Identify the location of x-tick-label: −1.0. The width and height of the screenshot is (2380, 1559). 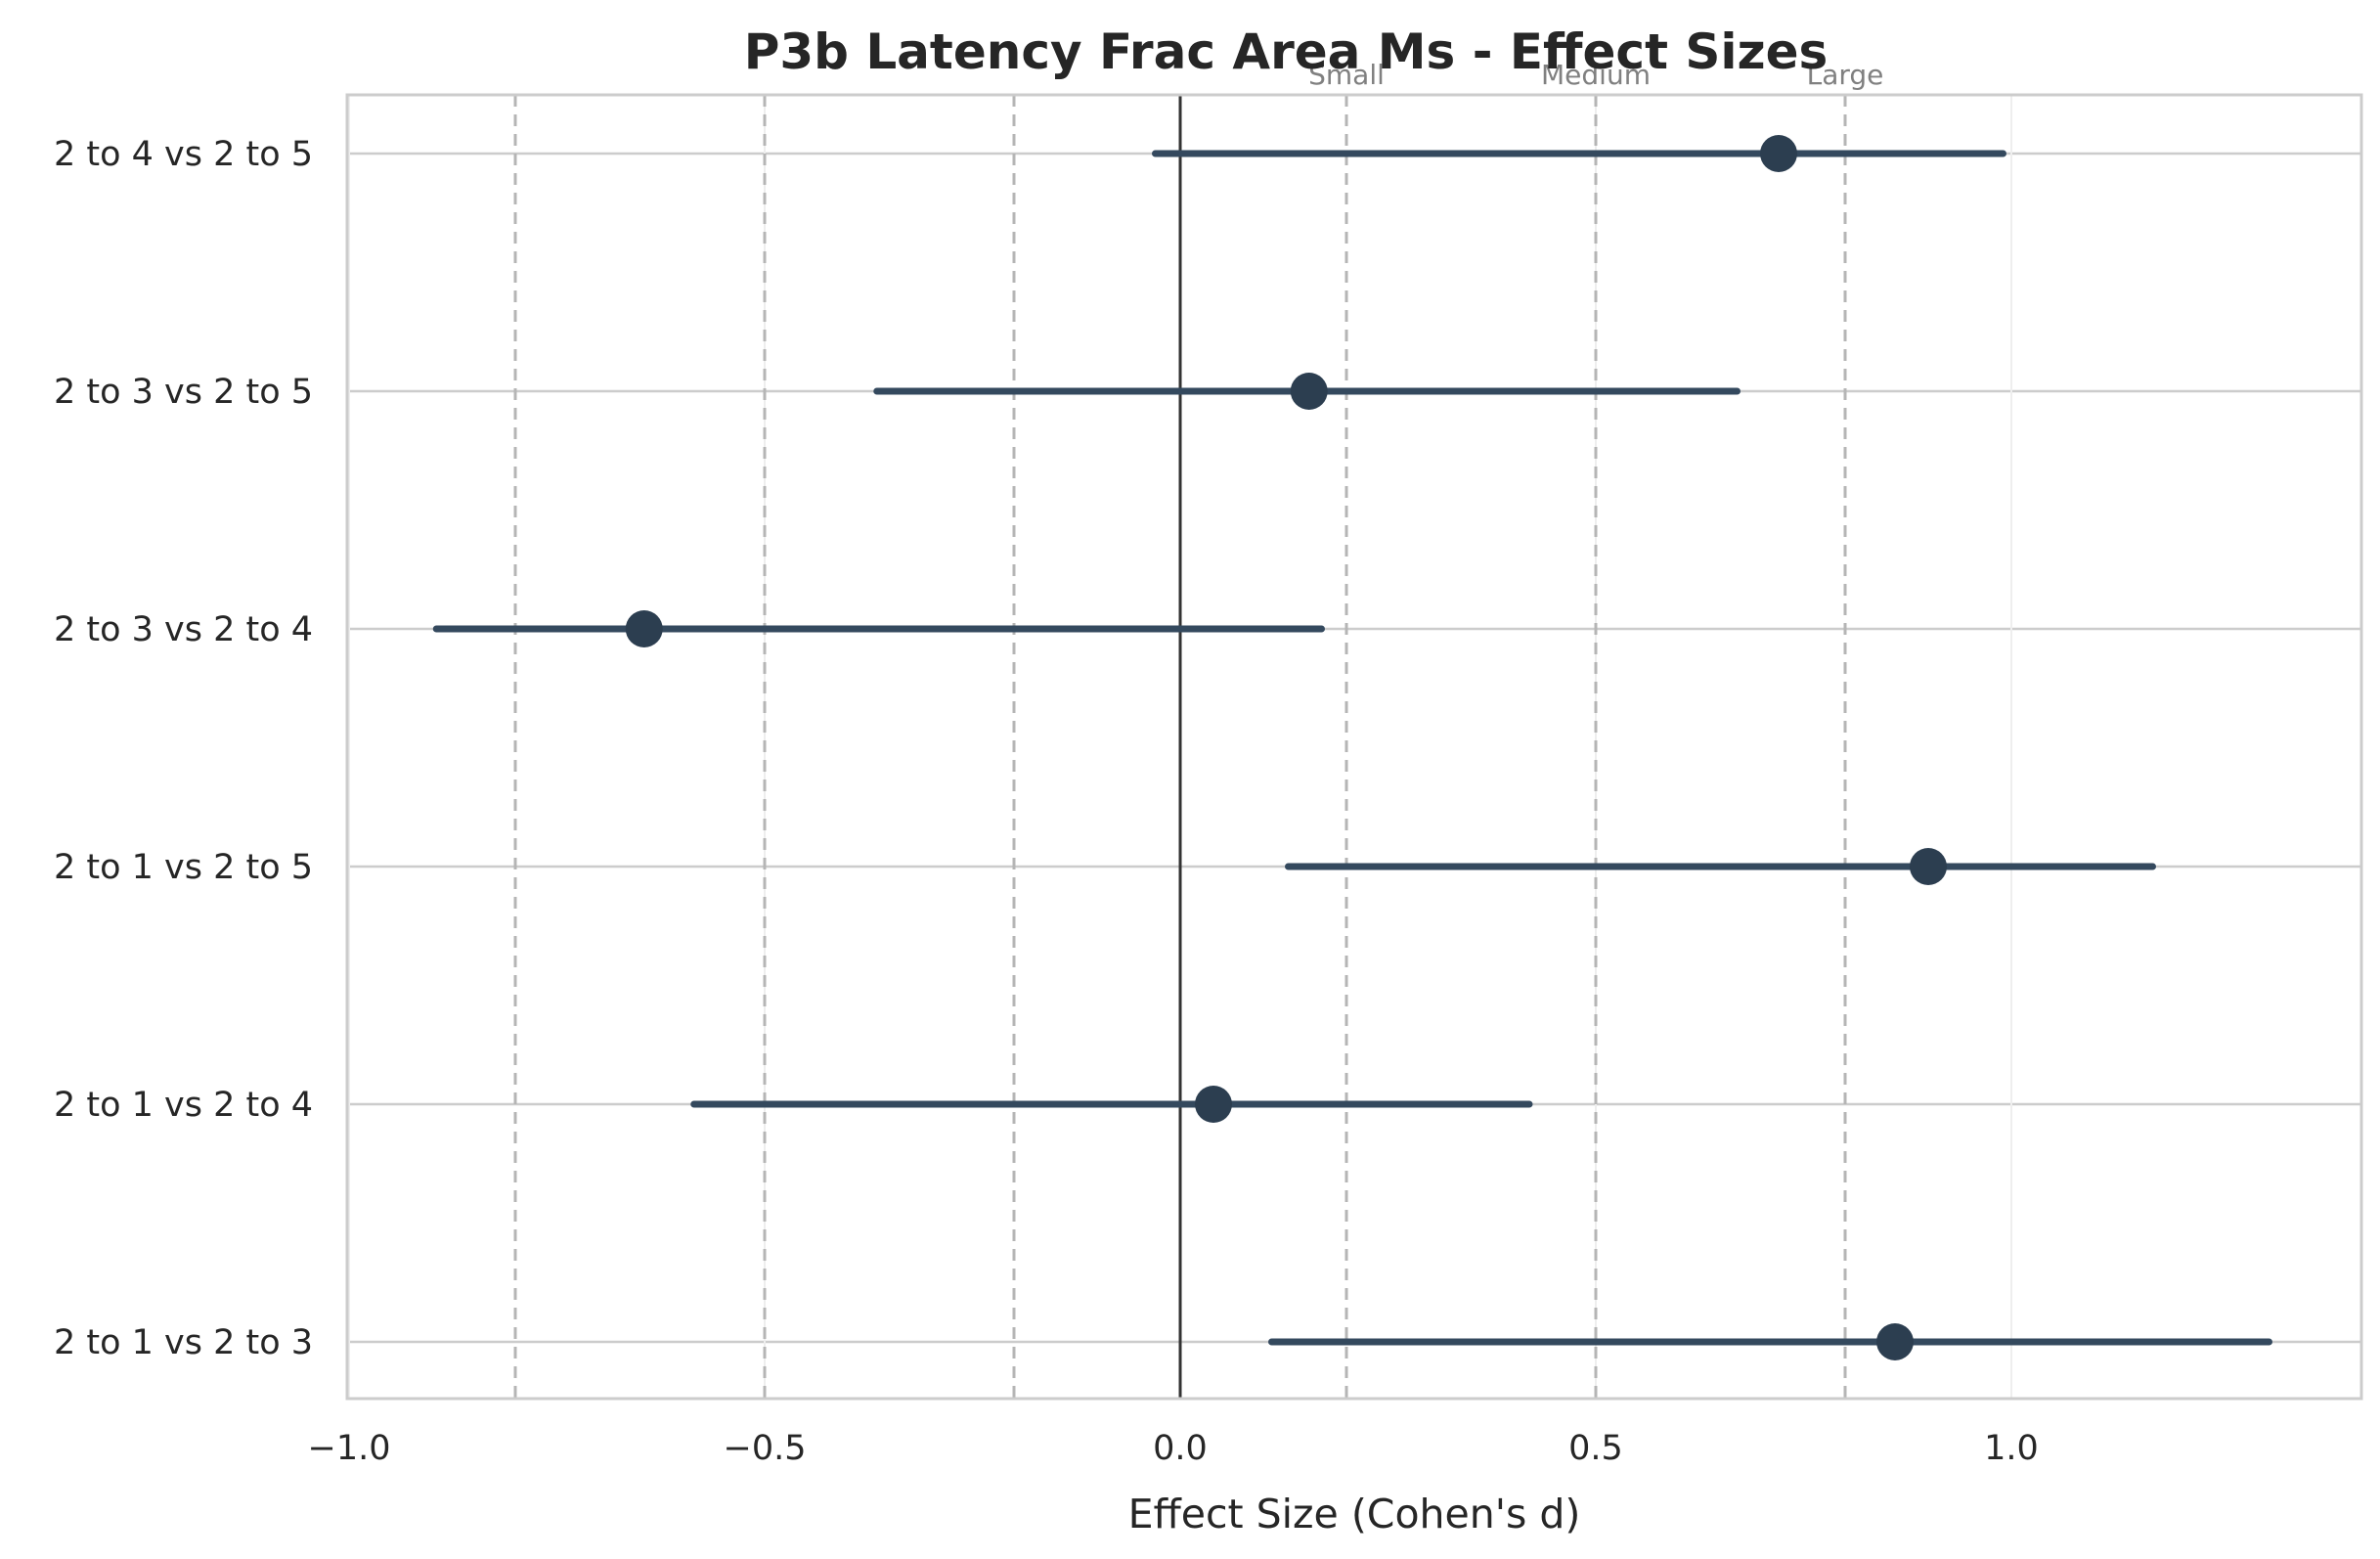
(349, 1448).